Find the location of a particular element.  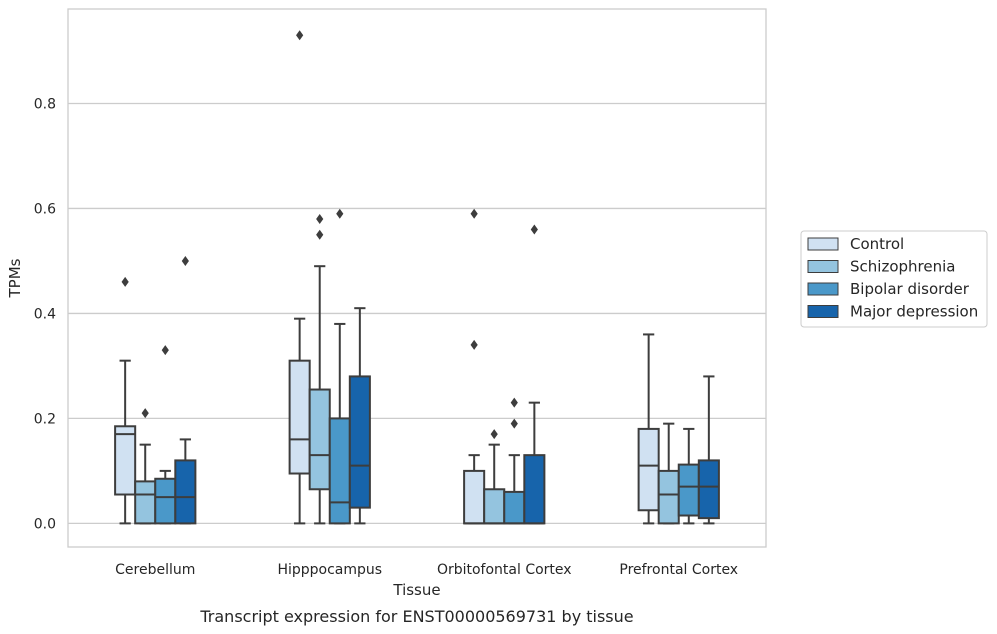

y-tick-label: 0.0 is located at coordinates (45, 524).